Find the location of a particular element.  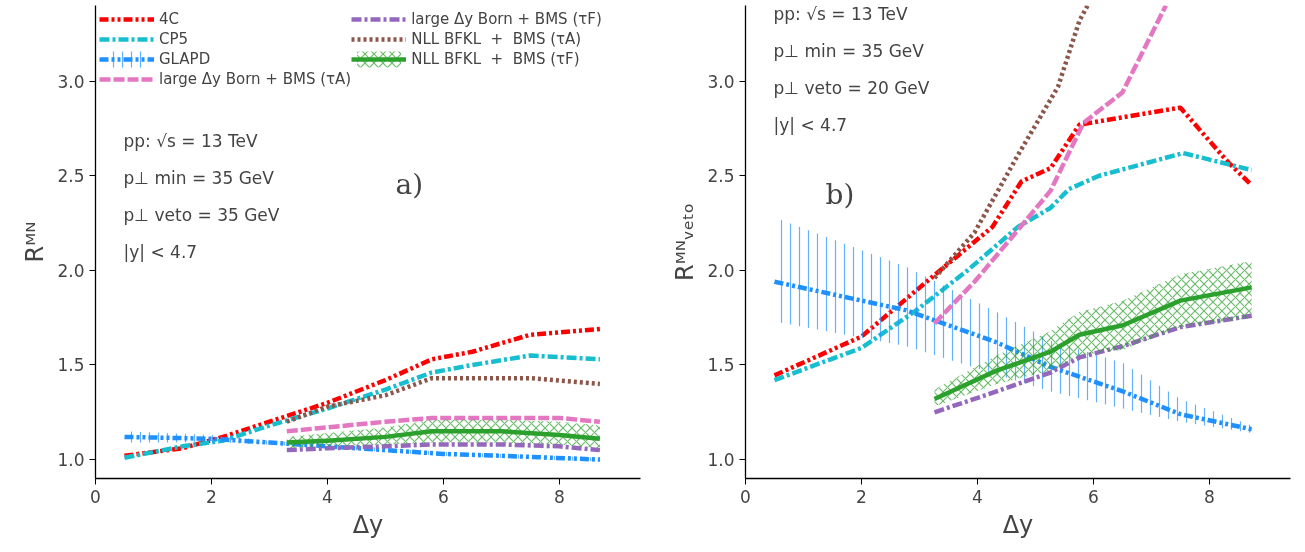

y-axis-title: Rᴹᴺ is located at coordinates (35, 242).